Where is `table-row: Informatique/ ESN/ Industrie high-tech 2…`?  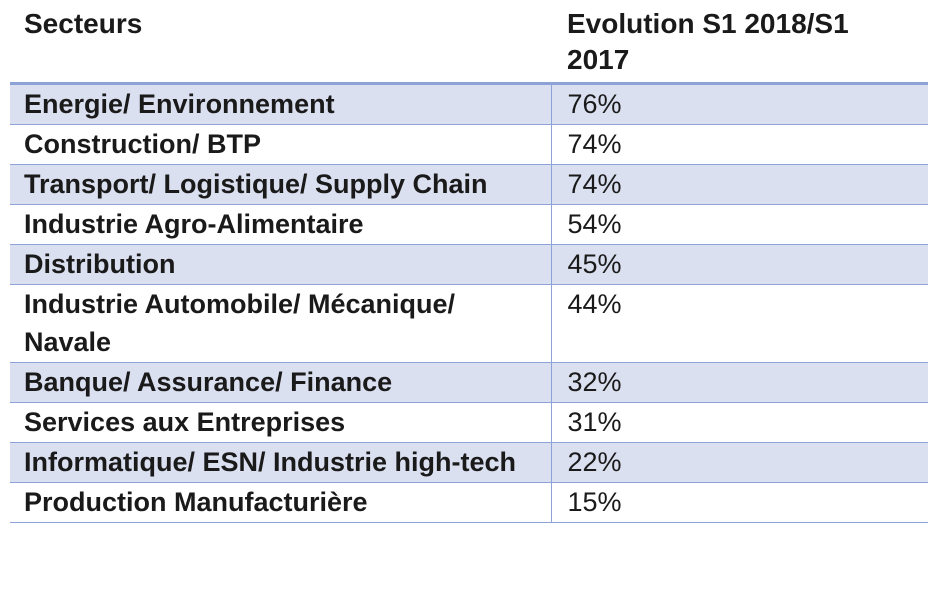
table-row: Informatique/ ESN/ Industrie high-tech 2… is located at coordinates (469, 462).